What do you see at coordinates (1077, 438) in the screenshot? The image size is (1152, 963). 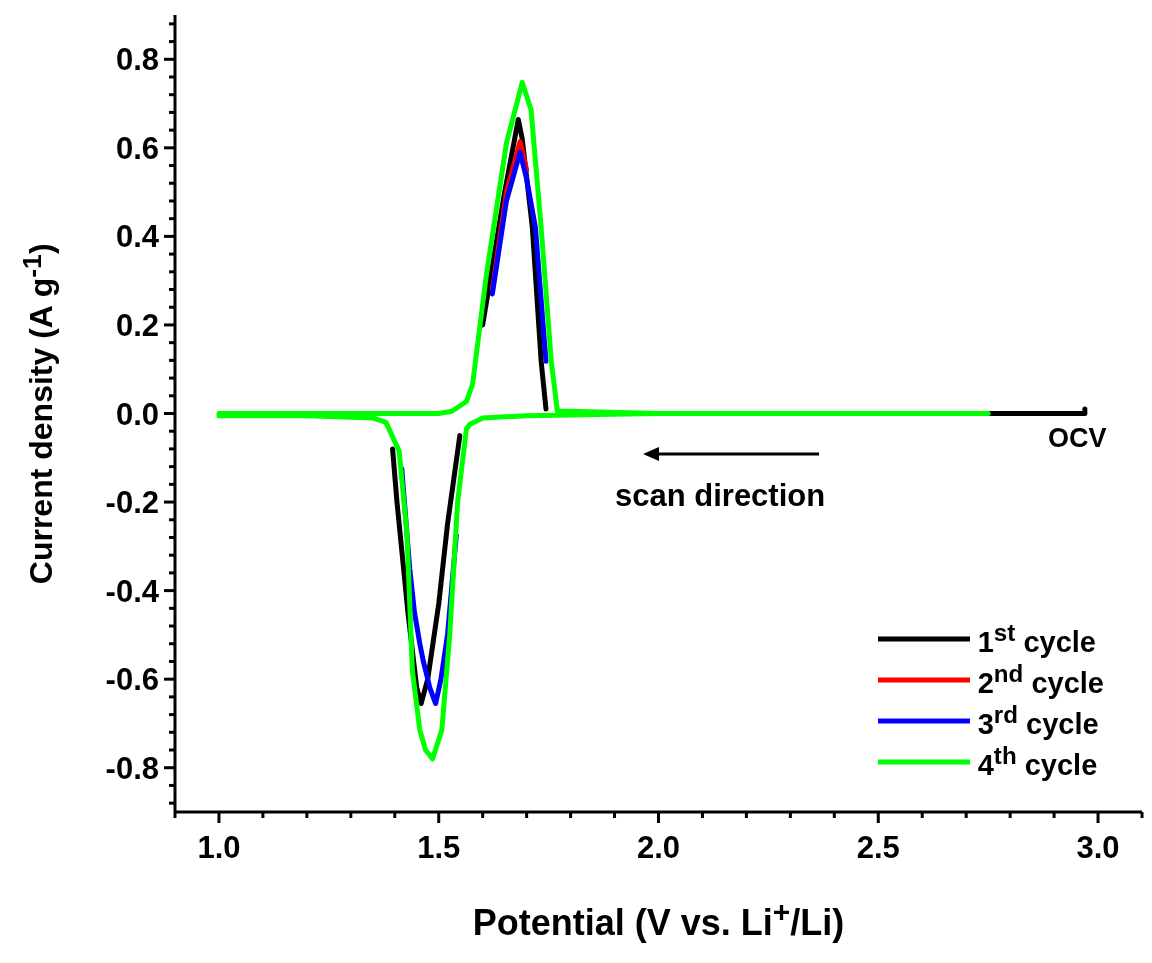 I see `annotation: OCV` at bounding box center [1077, 438].